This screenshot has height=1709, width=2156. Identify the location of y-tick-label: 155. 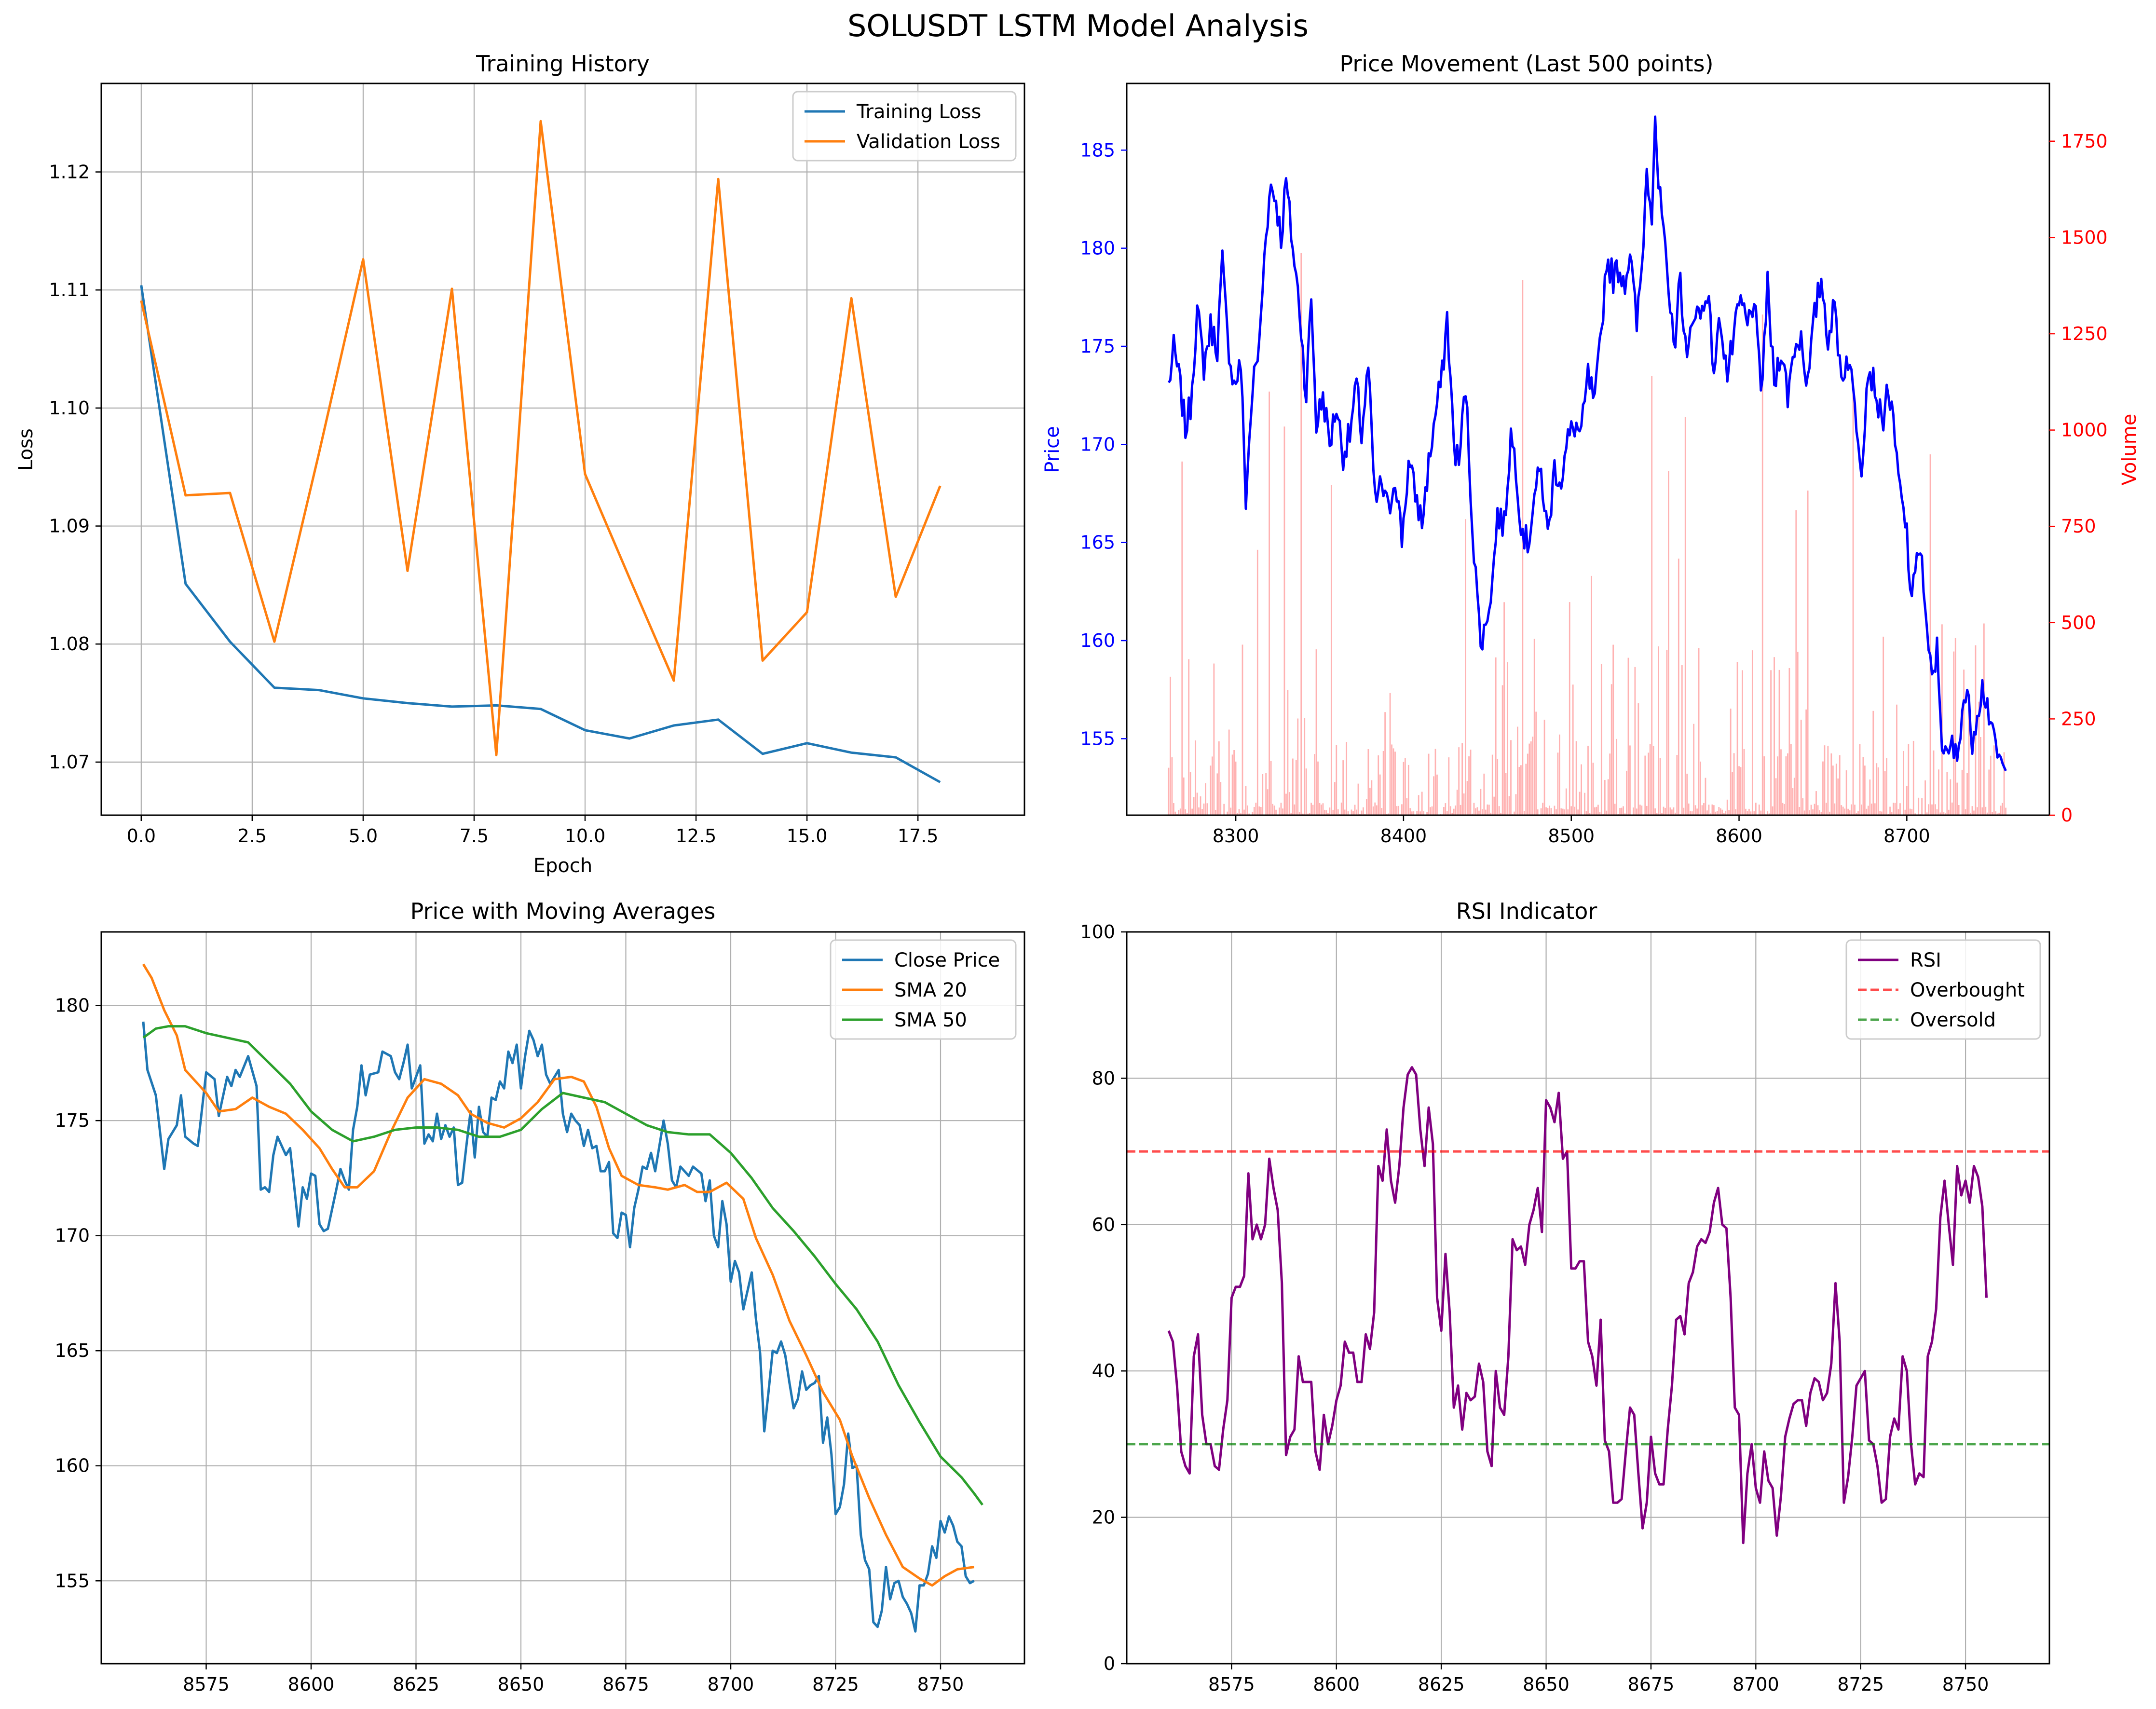
(72, 1580).